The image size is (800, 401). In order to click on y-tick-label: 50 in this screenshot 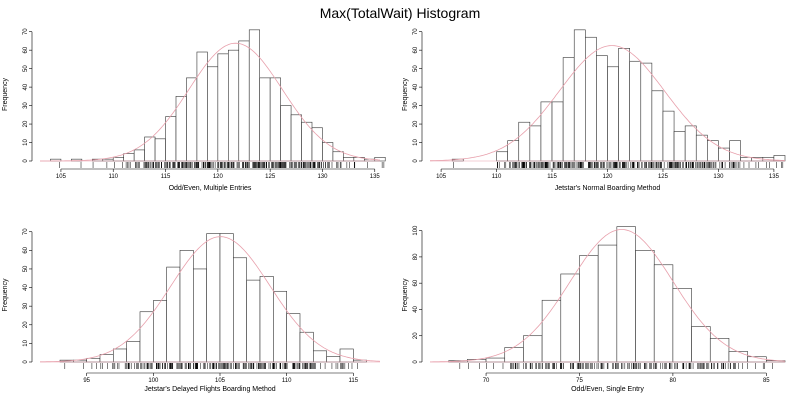, I will do `click(26, 268)`.